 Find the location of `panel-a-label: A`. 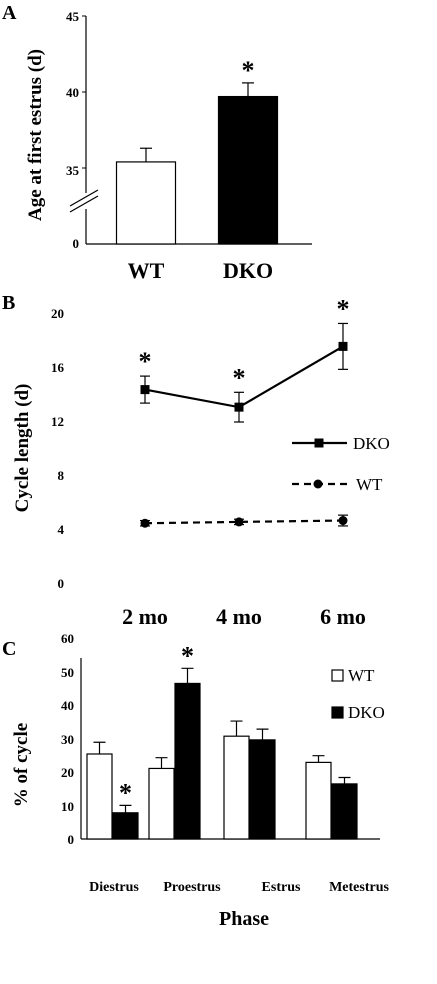

panel-a-label: A is located at coordinates (9, 13).